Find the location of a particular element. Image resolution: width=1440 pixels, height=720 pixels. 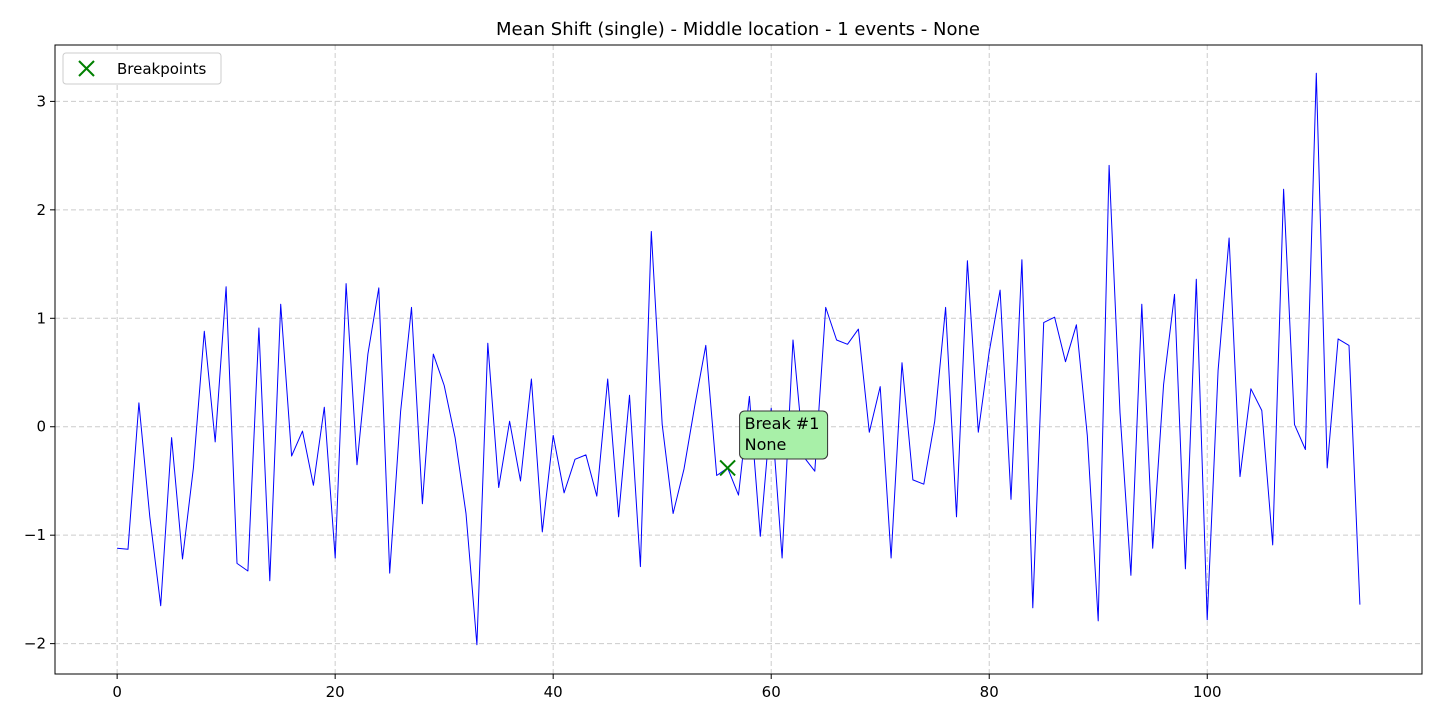

x-tick-label: 60 is located at coordinates (771, 692).